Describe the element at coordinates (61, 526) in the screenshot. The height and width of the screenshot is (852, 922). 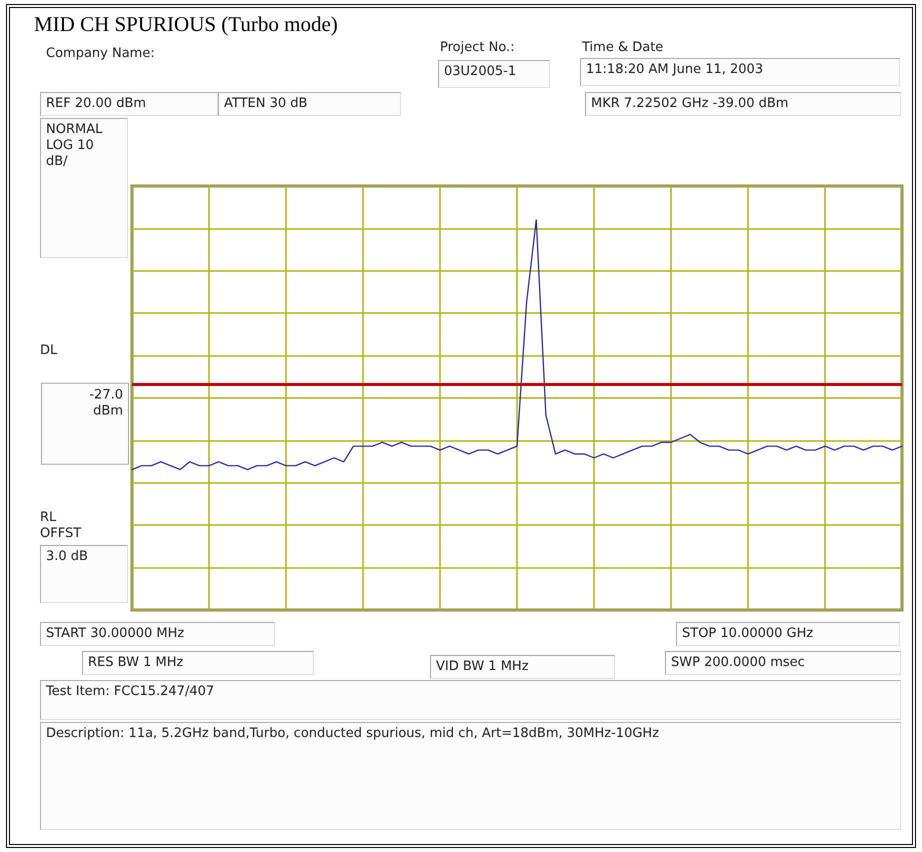
I see `text: RL OFFST` at that location.